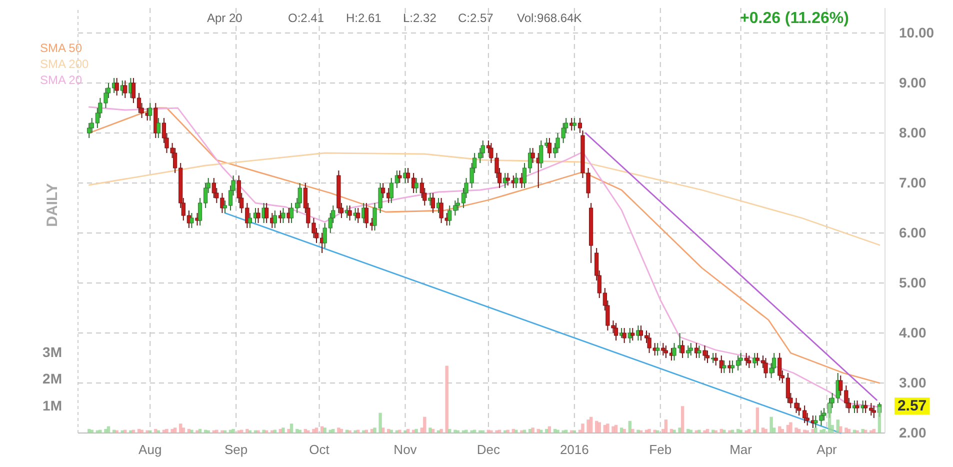 The image size is (953, 467). Describe the element at coordinates (65, 64) in the screenshot. I see `text: SMA 200` at that location.